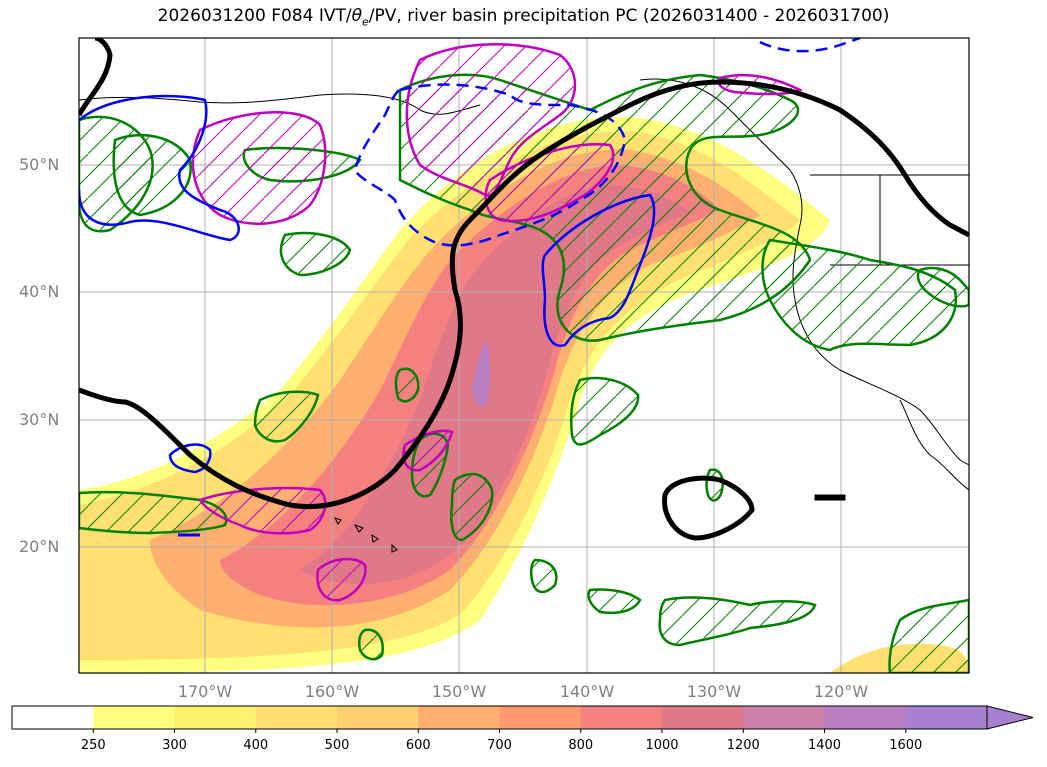  Describe the element at coordinates (337, 745) in the screenshot. I see `colorbar-tick-label: 500` at that location.